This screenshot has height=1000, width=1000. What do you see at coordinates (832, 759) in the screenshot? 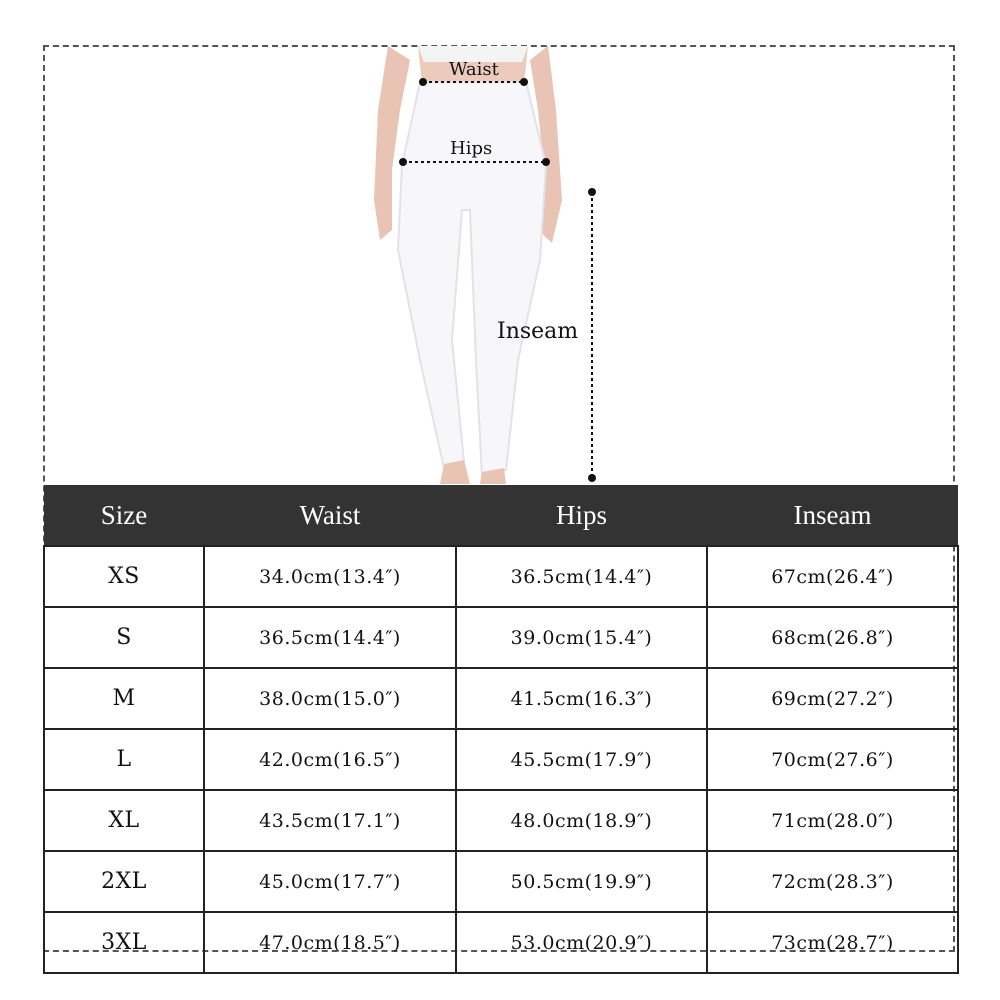
I see `cell-inseam: 70cm(27.6″)` at bounding box center [832, 759].